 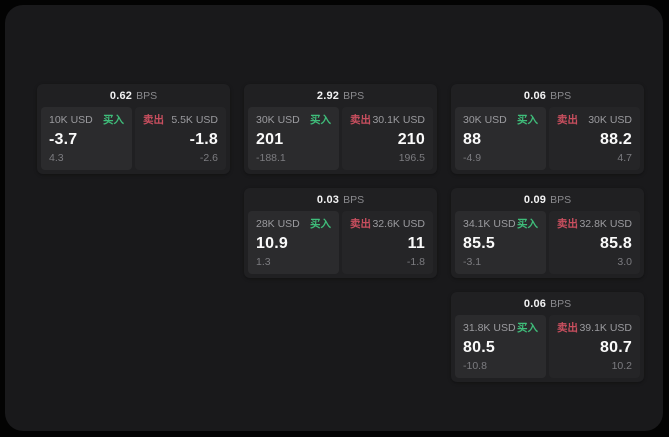 I want to click on spread-header: 0.03 BPS, so click(x=340, y=199).